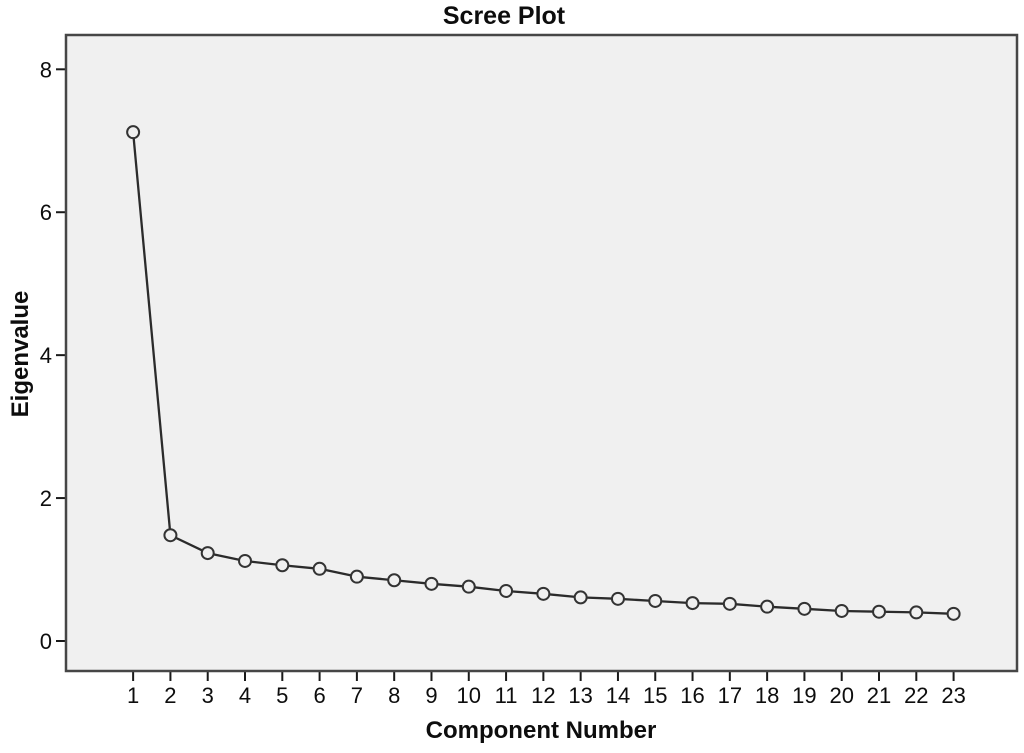 This screenshot has height=753, width=1024. Describe the element at coordinates (879, 695) in the screenshot. I see `x-tick-label: 21` at that location.